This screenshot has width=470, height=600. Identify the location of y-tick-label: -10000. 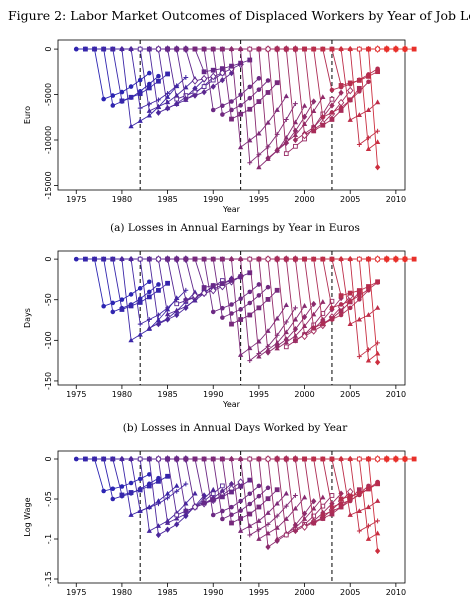
(48, 140).